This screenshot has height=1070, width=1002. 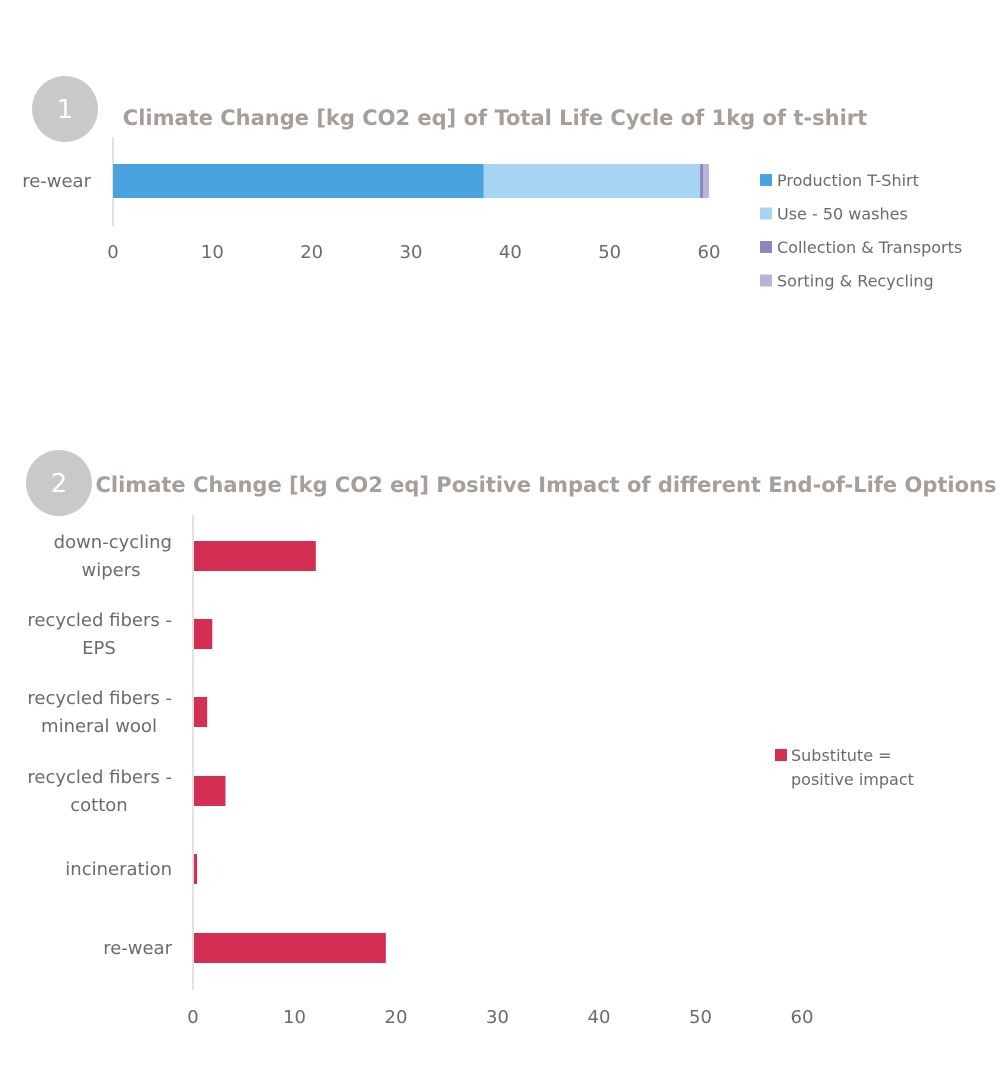 I want to click on category-label: incineration, so click(x=118, y=869).